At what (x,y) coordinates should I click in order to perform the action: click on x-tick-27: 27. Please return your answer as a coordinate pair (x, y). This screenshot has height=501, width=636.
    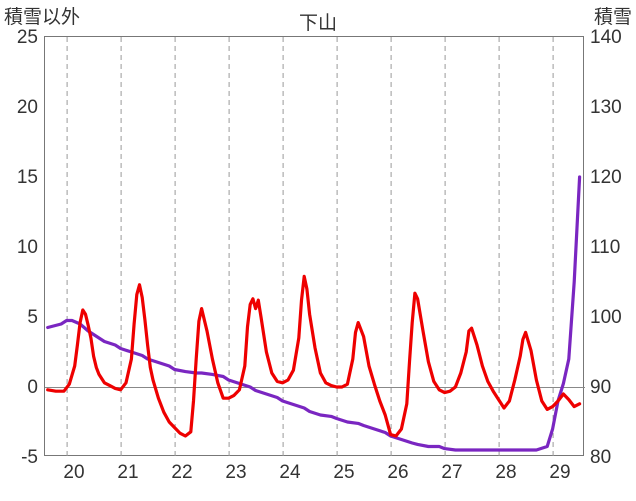
    Looking at the image, I should click on (452, 472).